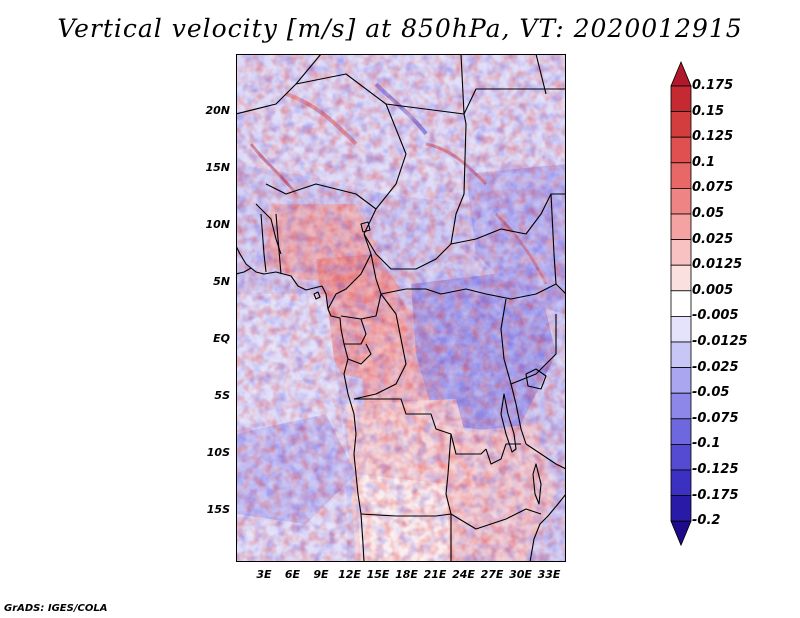  What do you see at coordinates (681, 73) in the screenshot?
I see `colorbar-top-arrow` at bounding box center [681, 73].